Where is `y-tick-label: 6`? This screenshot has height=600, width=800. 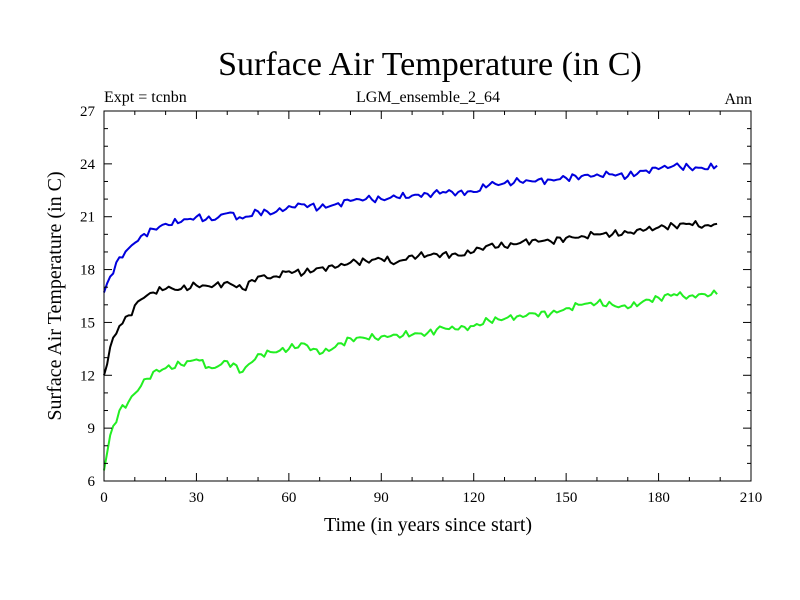
y-tick-label: 6 is located at coordinates (92, 482).